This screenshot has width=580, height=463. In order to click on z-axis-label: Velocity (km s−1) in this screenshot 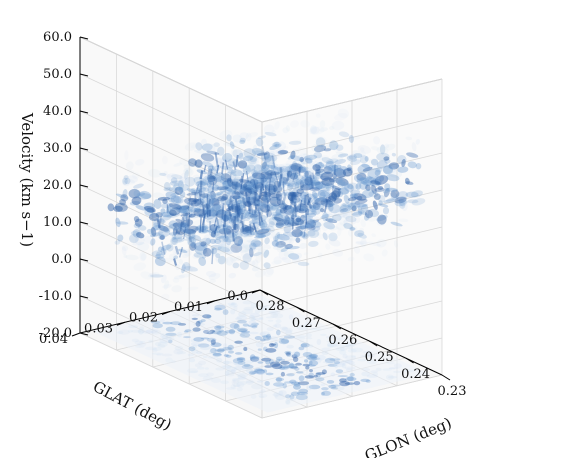, I will do `click(27, 179)`.